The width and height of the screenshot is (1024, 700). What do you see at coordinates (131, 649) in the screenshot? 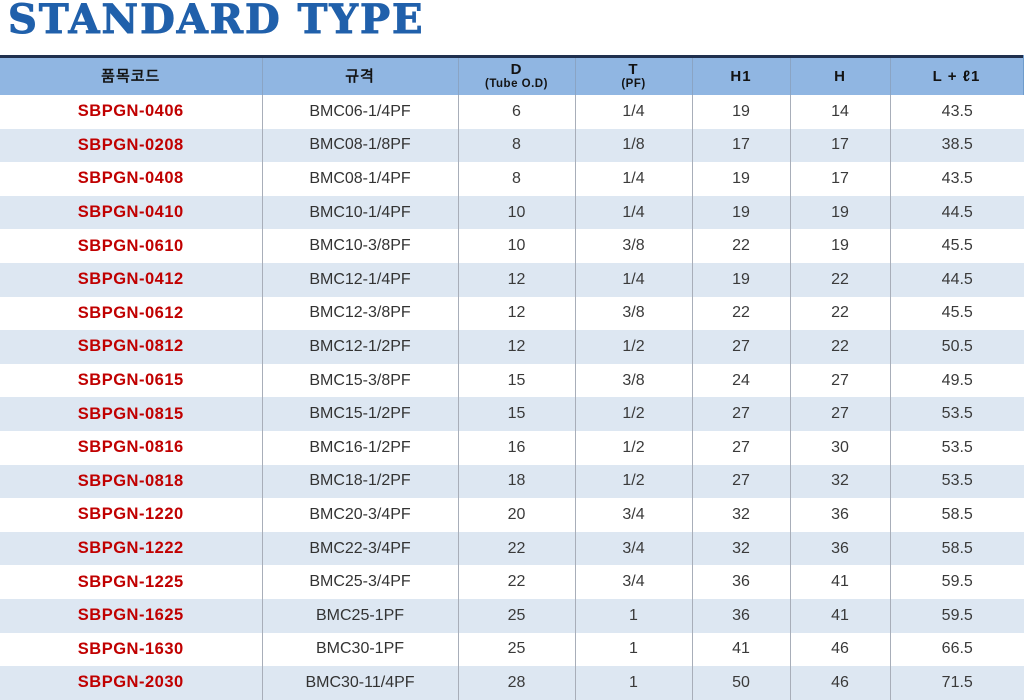
I see `item-code-cell: SBPGN-1630` at bounding box center [131, 649].